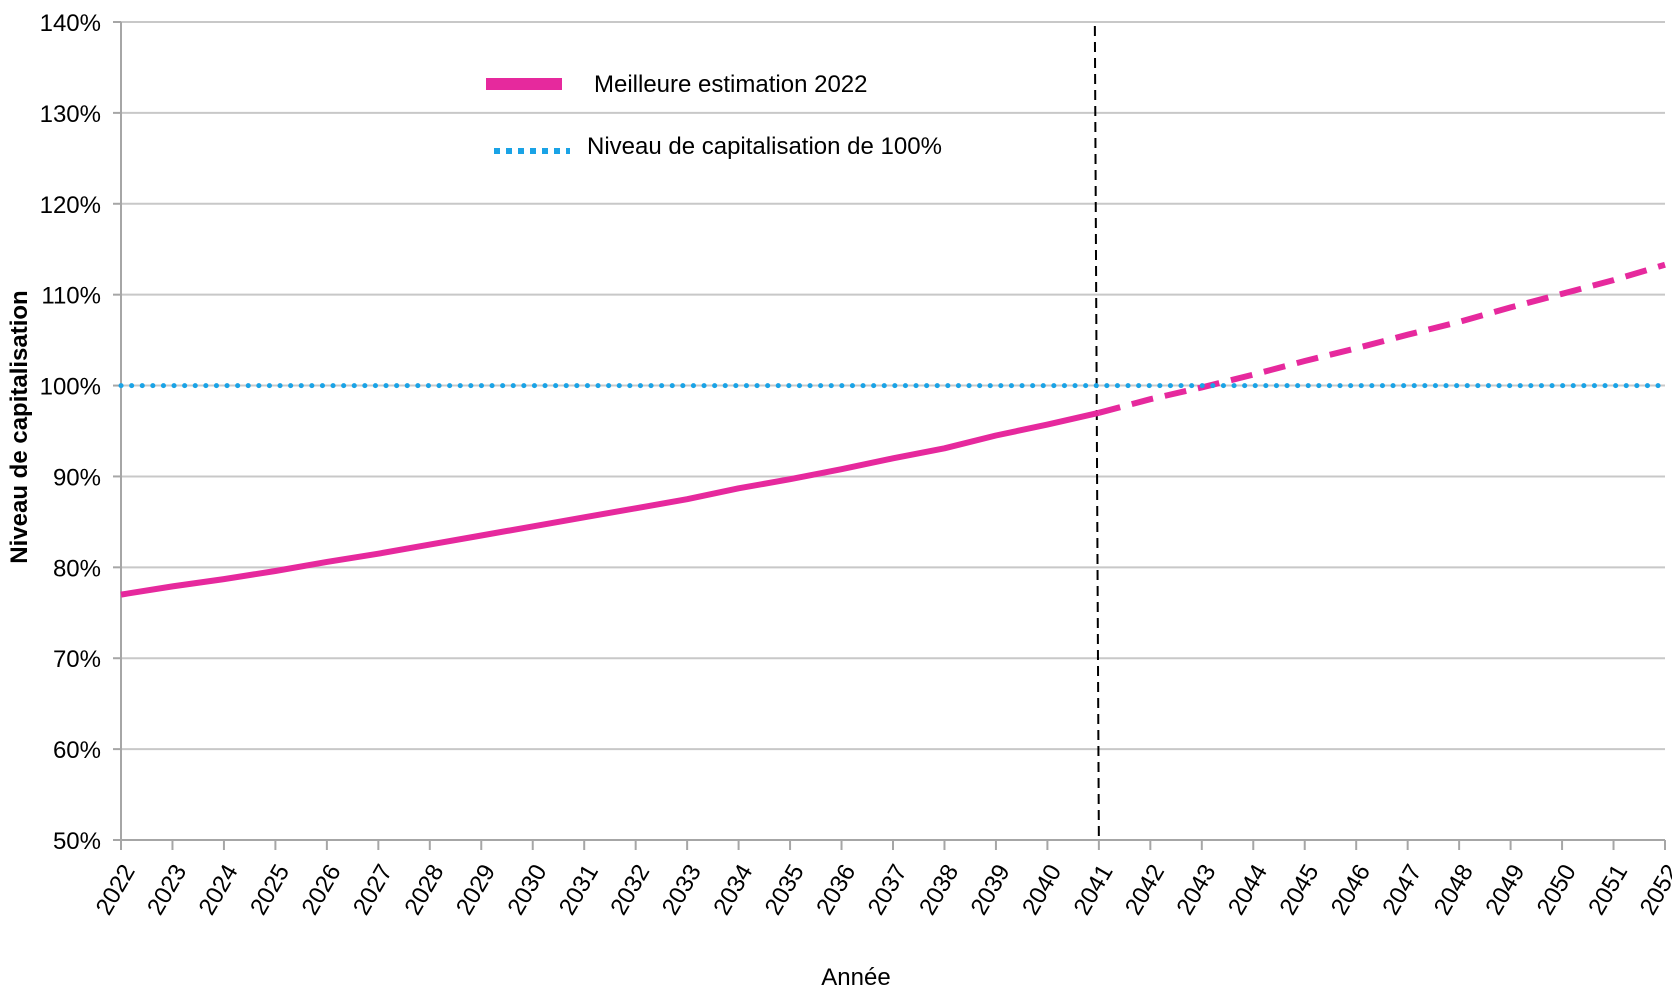 This screenshot has width=1672, height=998. Describe the element at coordinates (991, 890) in the screenshot. I see `x-tick-label: 2039` at that location.